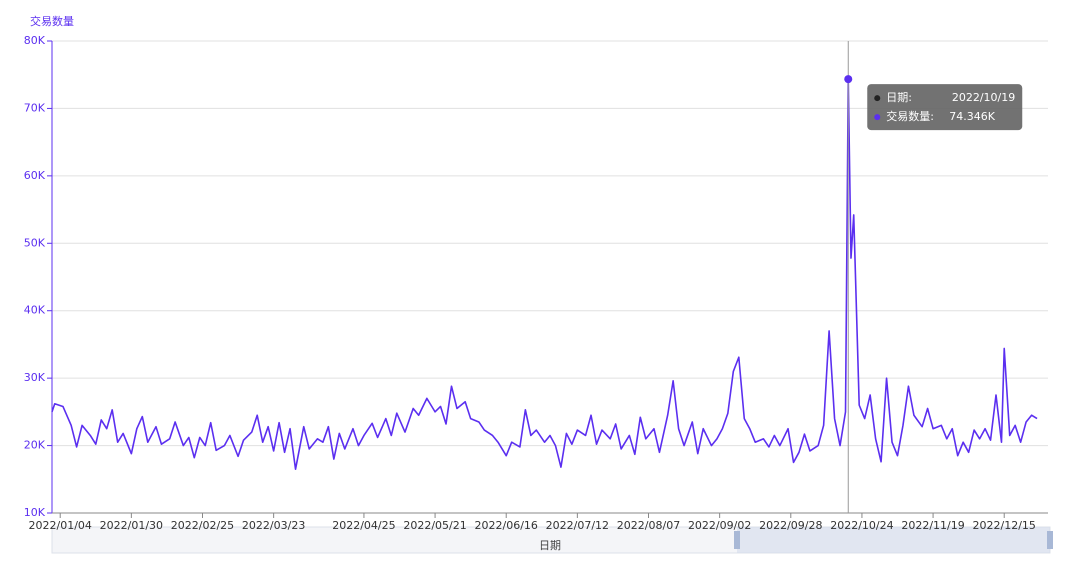  What do you see at coordinates (35, 107) in the screenshot?
I see `y-tick-label: 70K` at bounding box center [35, 107].